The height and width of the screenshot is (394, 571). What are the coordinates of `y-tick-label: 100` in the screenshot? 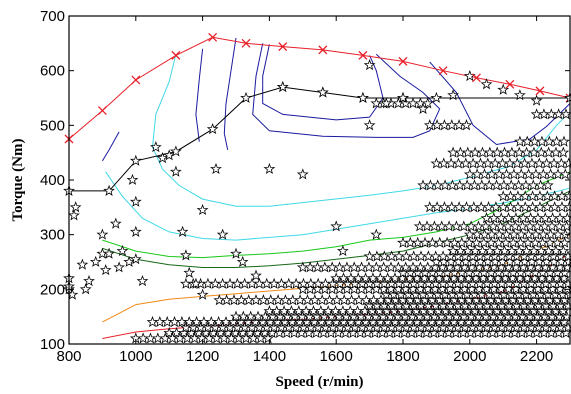 It's located at (52, 344).